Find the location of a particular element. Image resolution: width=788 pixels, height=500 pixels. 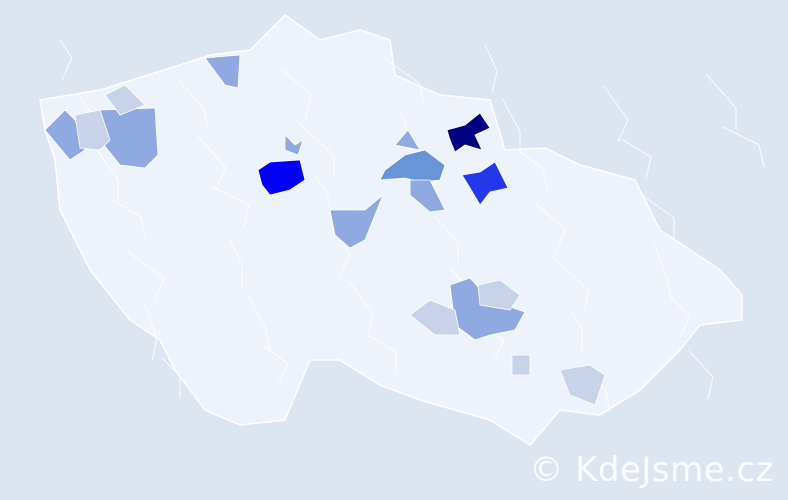

district-very-high is located at coordinates (281, 177).